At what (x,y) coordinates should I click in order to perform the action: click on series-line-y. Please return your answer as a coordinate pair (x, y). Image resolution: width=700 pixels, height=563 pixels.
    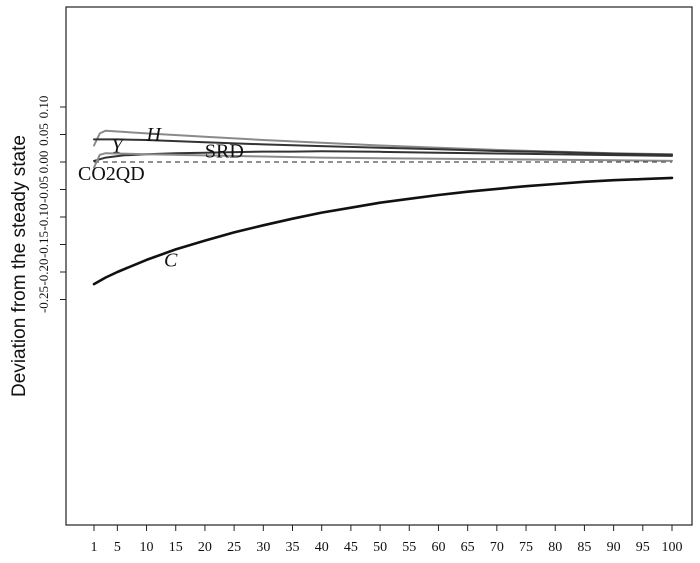
    Looking at the image, I should click on (383, 147).